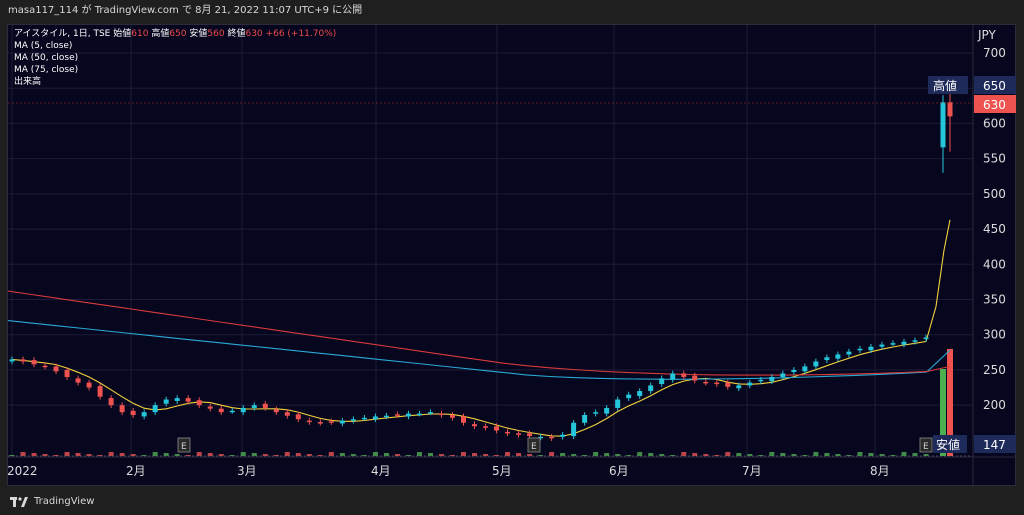 The height and width of the screenshot is (515, 1024). I want to click on y-tick-250: 250, so click(994, 370).